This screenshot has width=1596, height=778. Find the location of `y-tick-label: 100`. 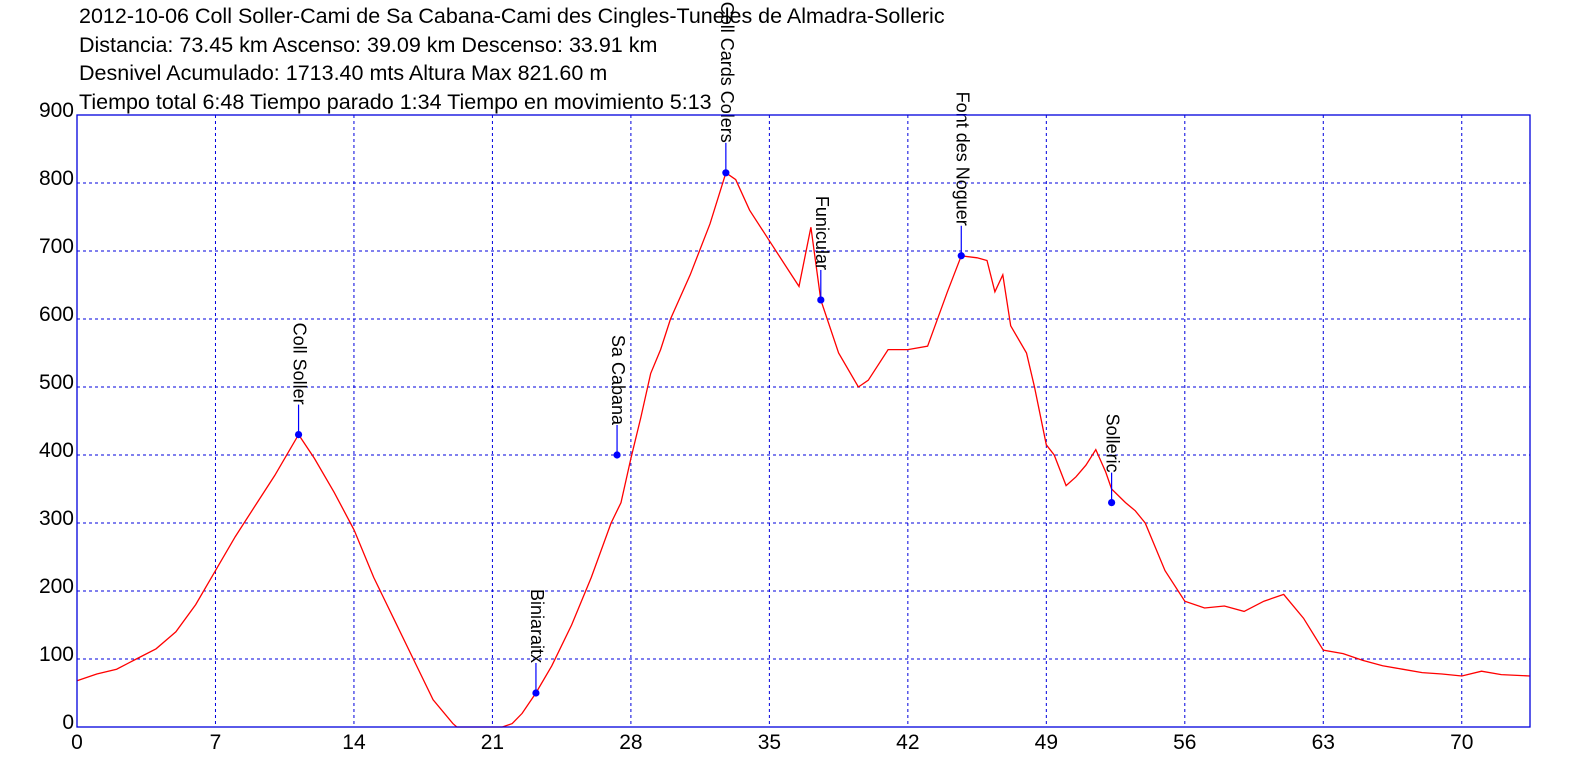

y-tick-label: 100 is located at coordinates (56, 654).